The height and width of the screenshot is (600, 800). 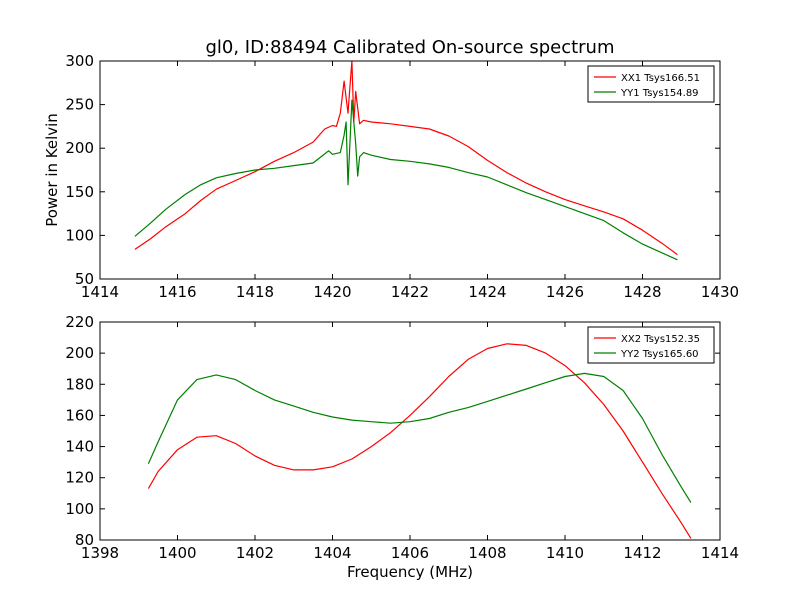 What do you see at coordinates (410, 553) in the screenshot?
I see `x-tick-label: 1406` at bounding box center [410, 553].